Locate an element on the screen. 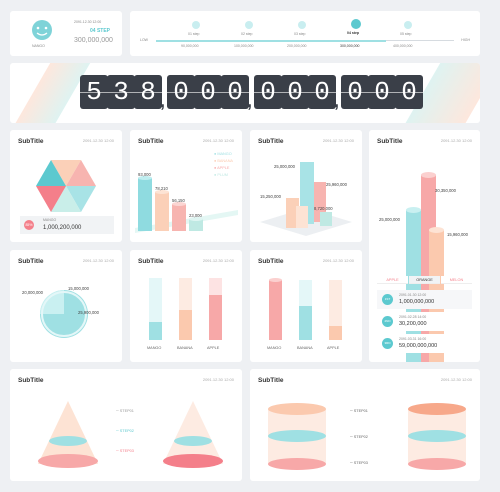  cylinder-value: 30,350,000 is located at coordinates (445, 190).